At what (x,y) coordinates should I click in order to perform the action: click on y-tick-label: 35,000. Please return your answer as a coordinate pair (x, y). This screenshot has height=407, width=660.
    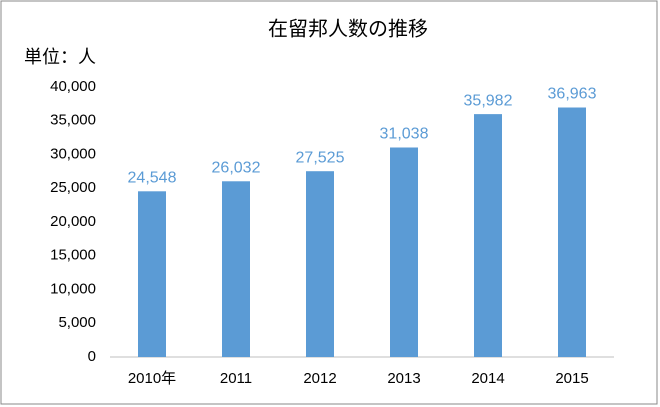
    Looking at the image, I should click on (73, 120).